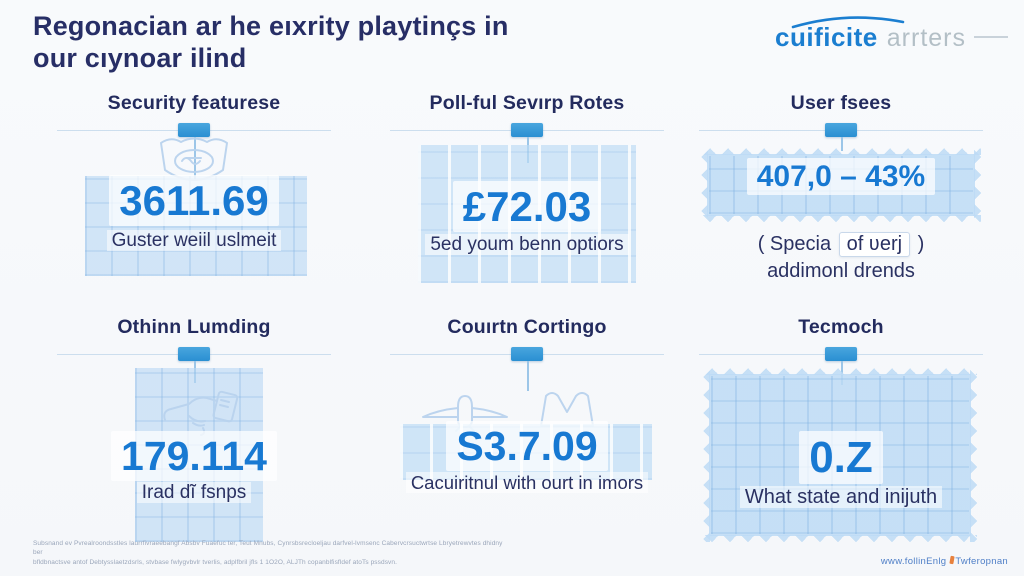 The height and width of the screenshot is (576, 1024). I want to click on card-body: 179.114 Irad dĩ fsnps, so click(194, 451).